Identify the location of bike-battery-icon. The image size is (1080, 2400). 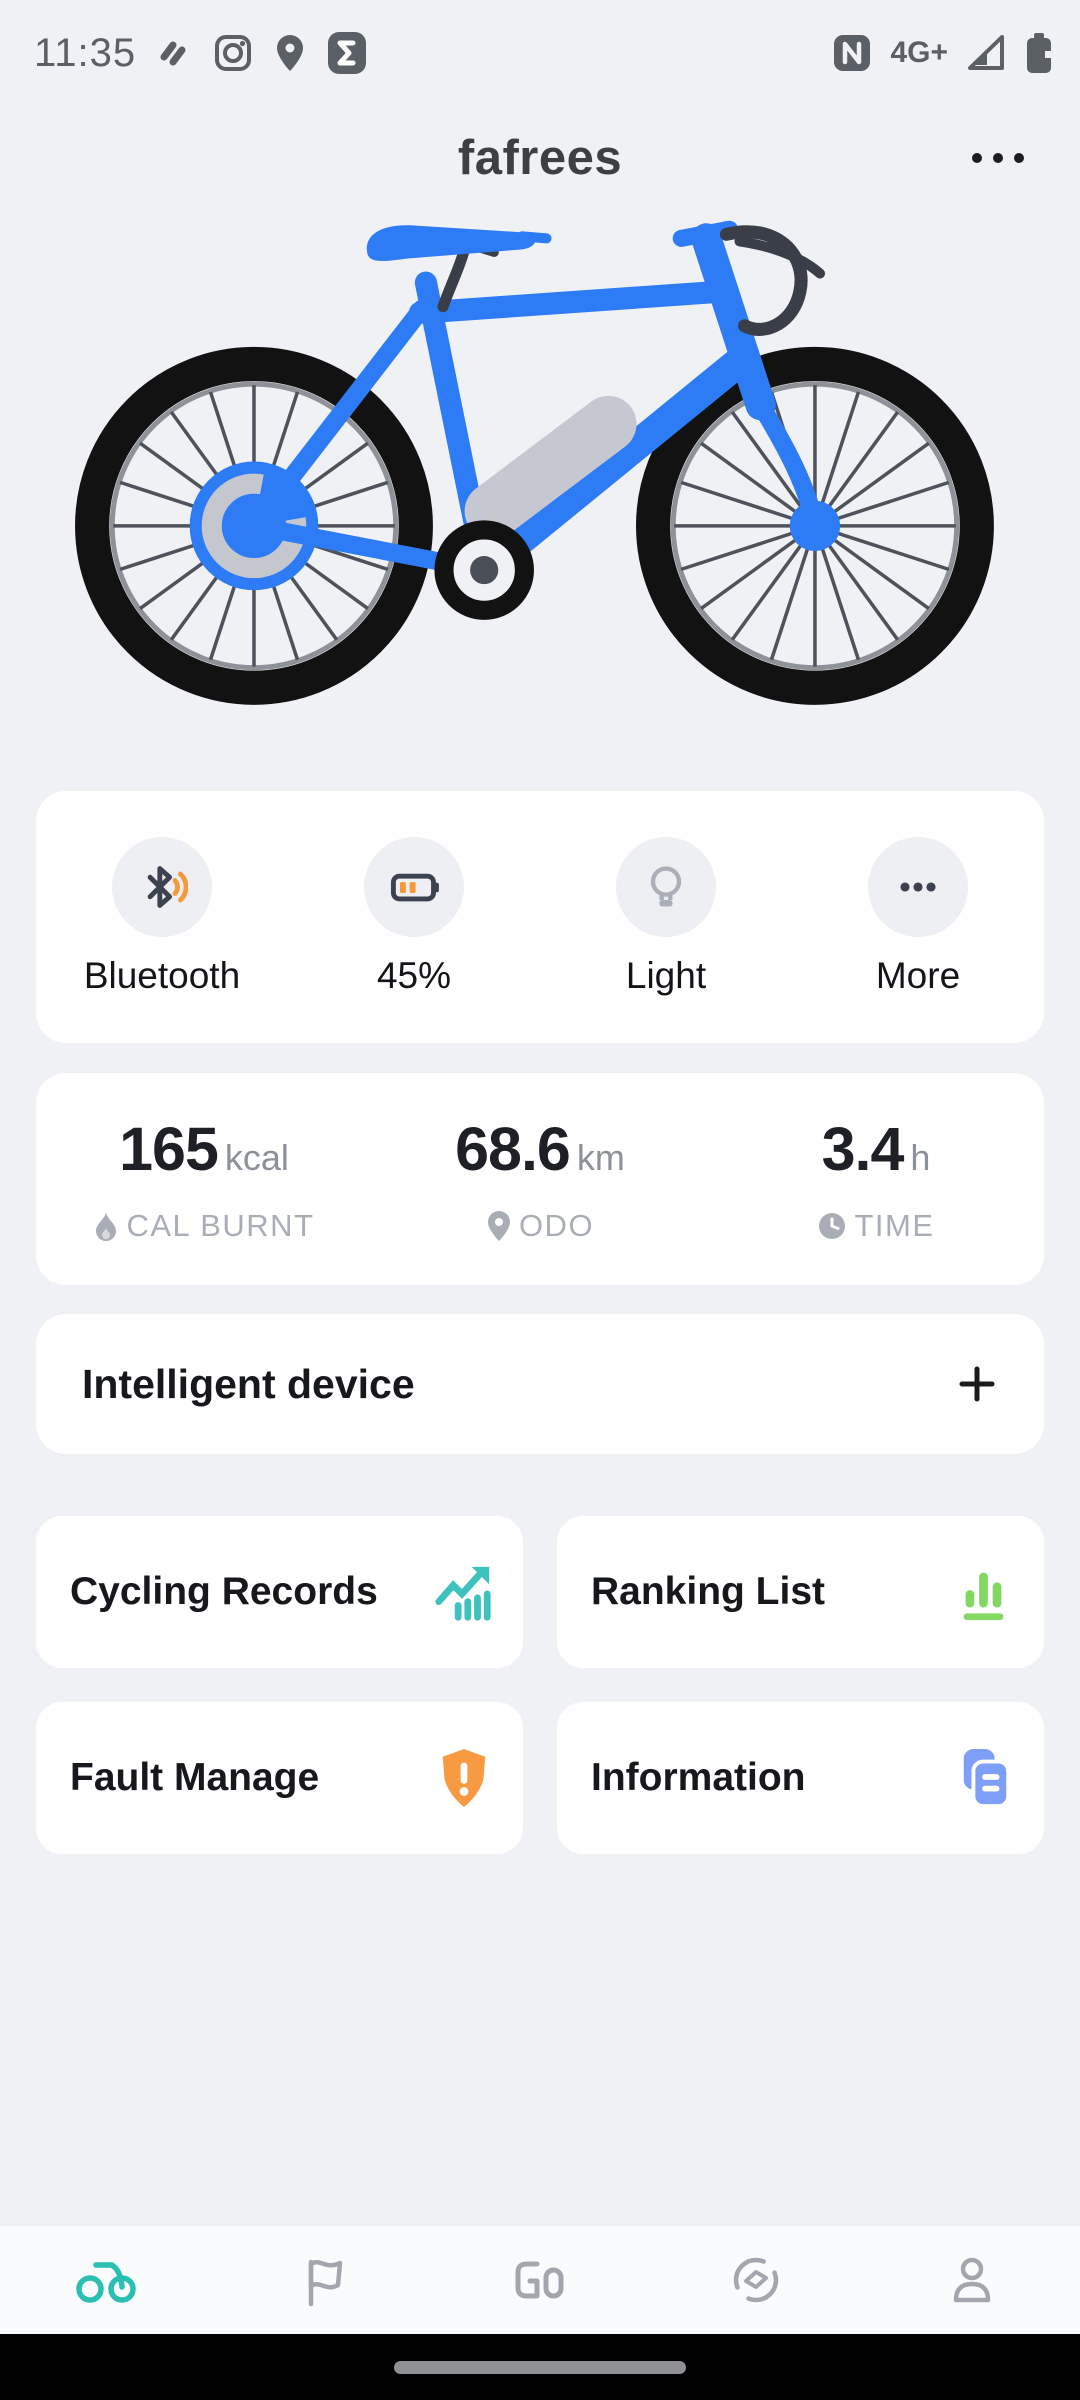
(414, 887).